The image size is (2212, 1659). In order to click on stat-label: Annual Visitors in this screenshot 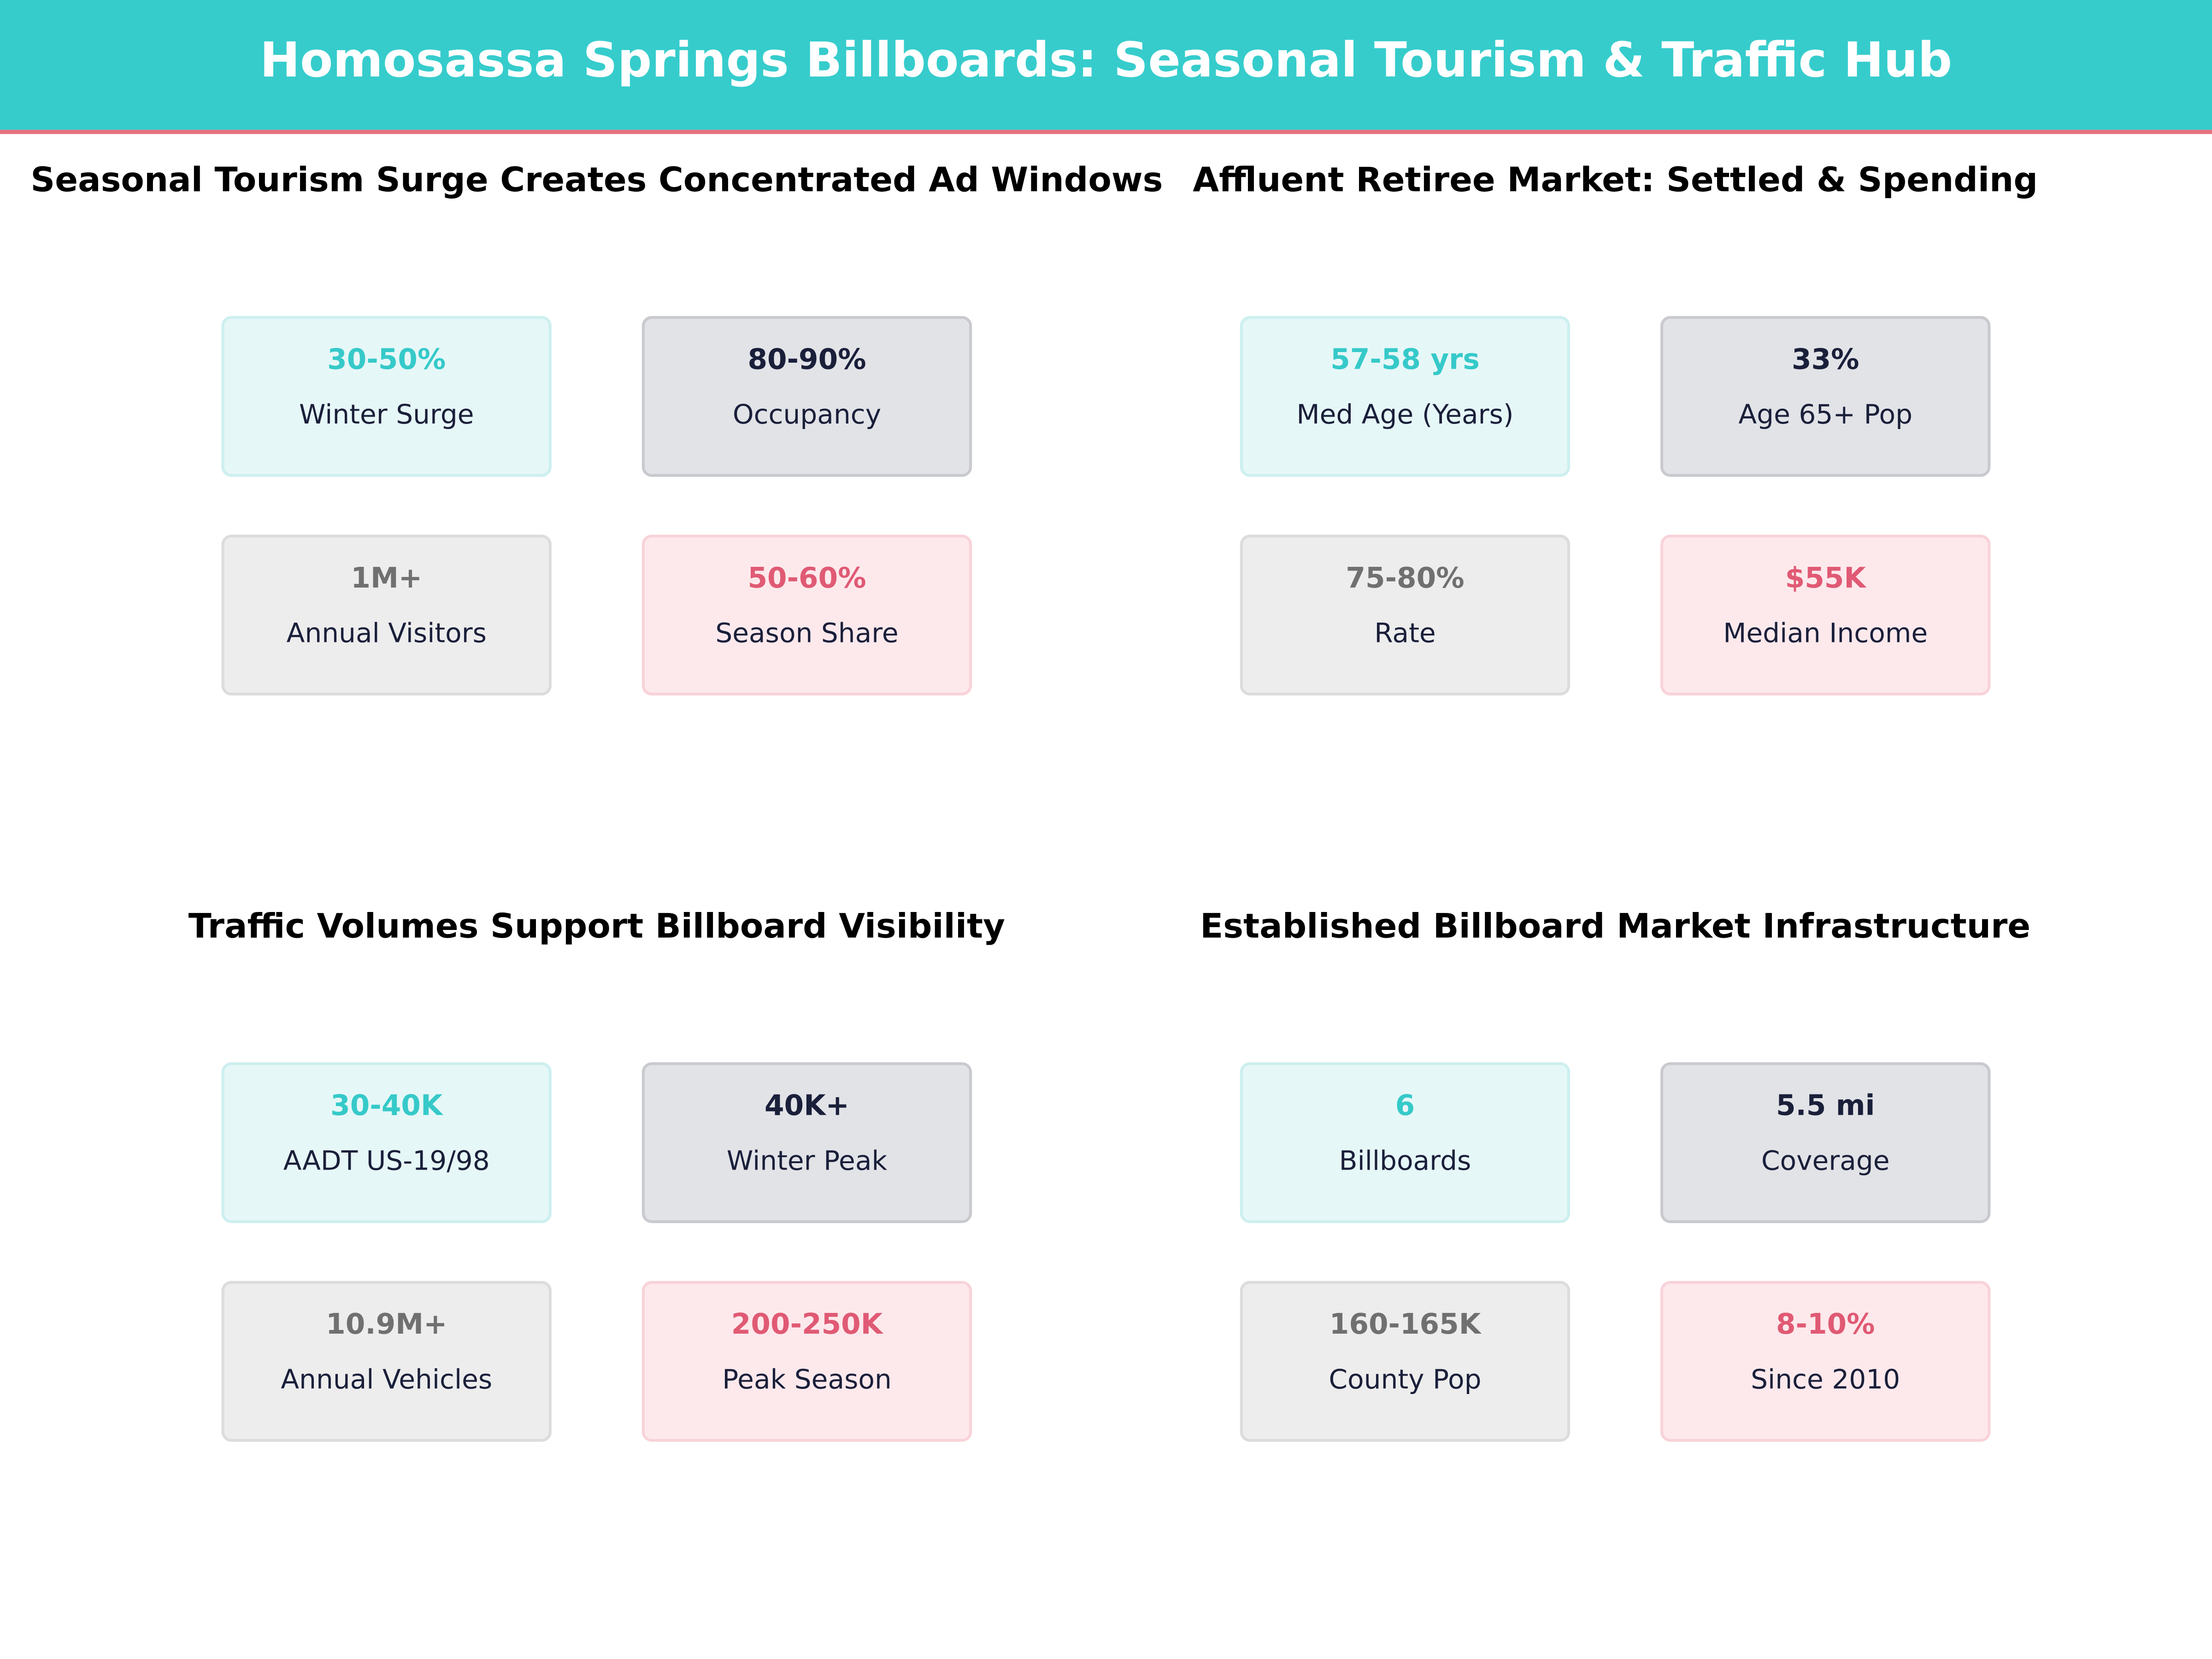, I will do `click(387, 633)`.